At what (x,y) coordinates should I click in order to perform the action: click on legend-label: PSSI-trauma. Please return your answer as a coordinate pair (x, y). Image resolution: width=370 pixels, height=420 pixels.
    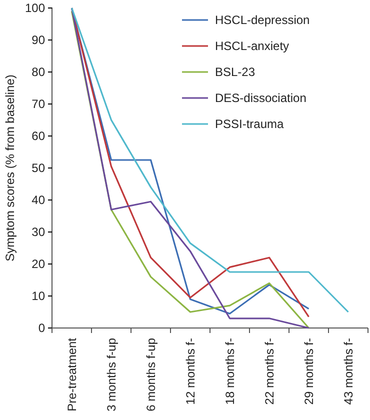
    Looking at the image, I should click on (249, 124).